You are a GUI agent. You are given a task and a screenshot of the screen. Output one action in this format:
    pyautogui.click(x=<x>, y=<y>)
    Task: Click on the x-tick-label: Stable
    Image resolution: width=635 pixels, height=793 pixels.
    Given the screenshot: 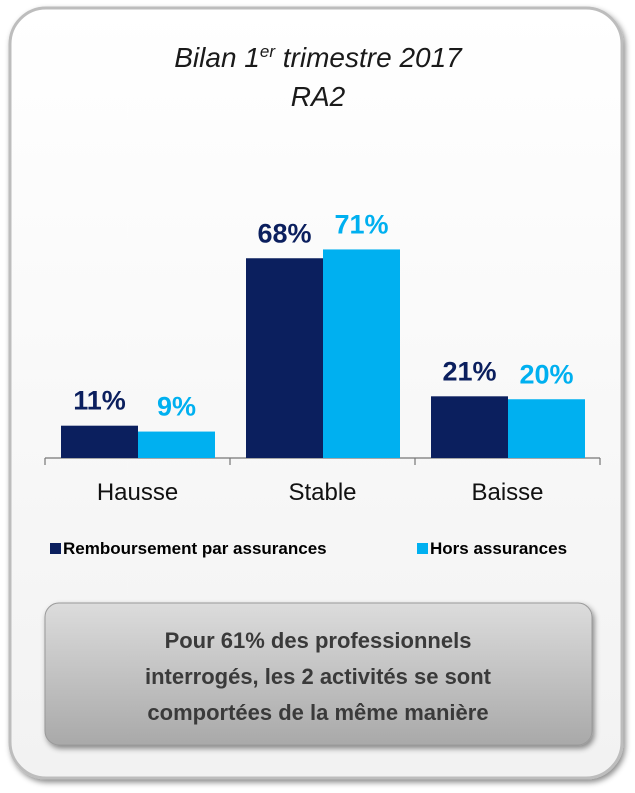 What is the action you would take?
    pyautogui.click(x=322, y=492)
    